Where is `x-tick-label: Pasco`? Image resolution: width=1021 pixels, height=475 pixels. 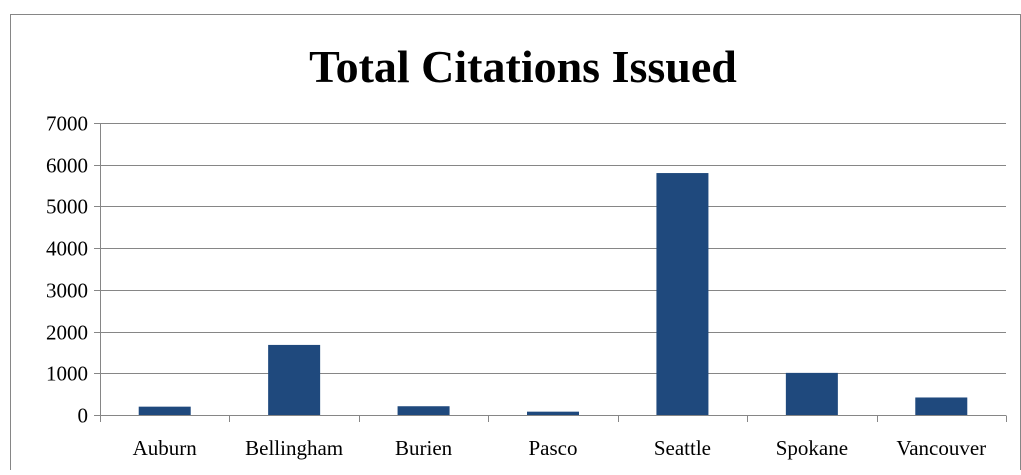
x-tick-label: Pasco is located at coordinates (553, 448).